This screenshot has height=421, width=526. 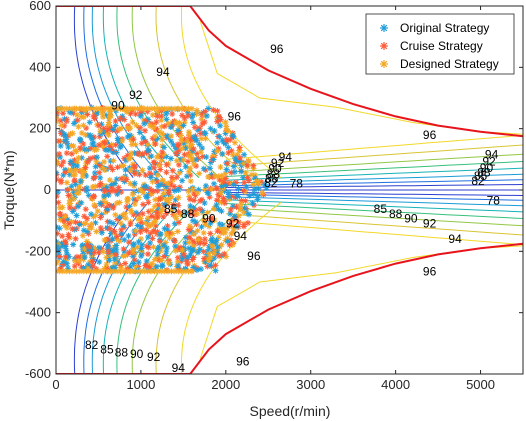 I want to click on contour-label: 94, so click(x=455, y=239).